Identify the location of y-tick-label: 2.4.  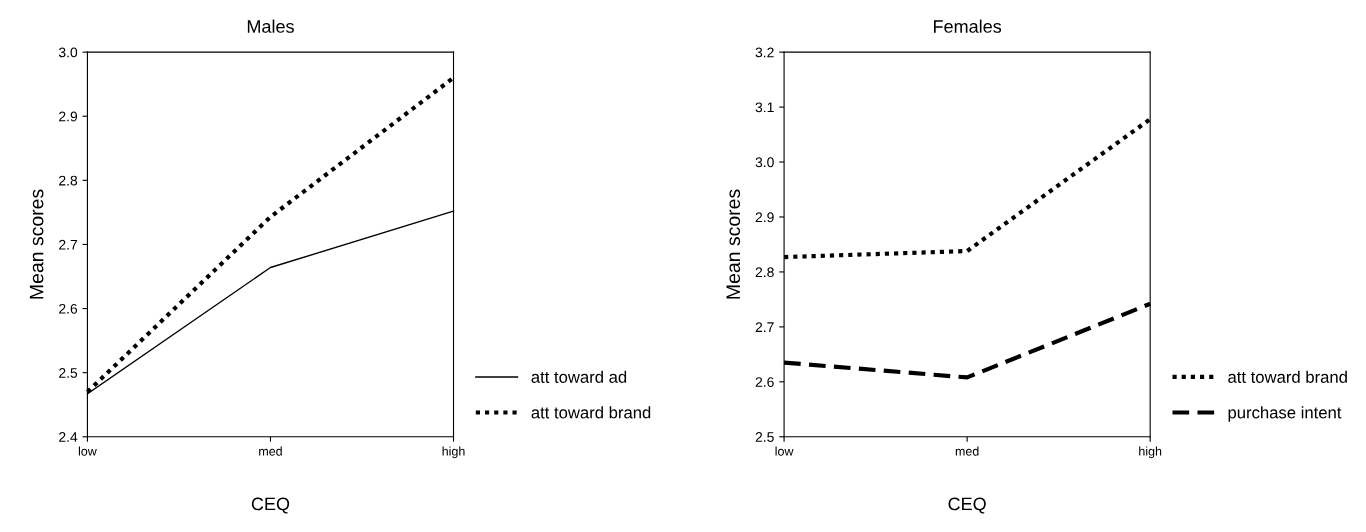
(68, 437).